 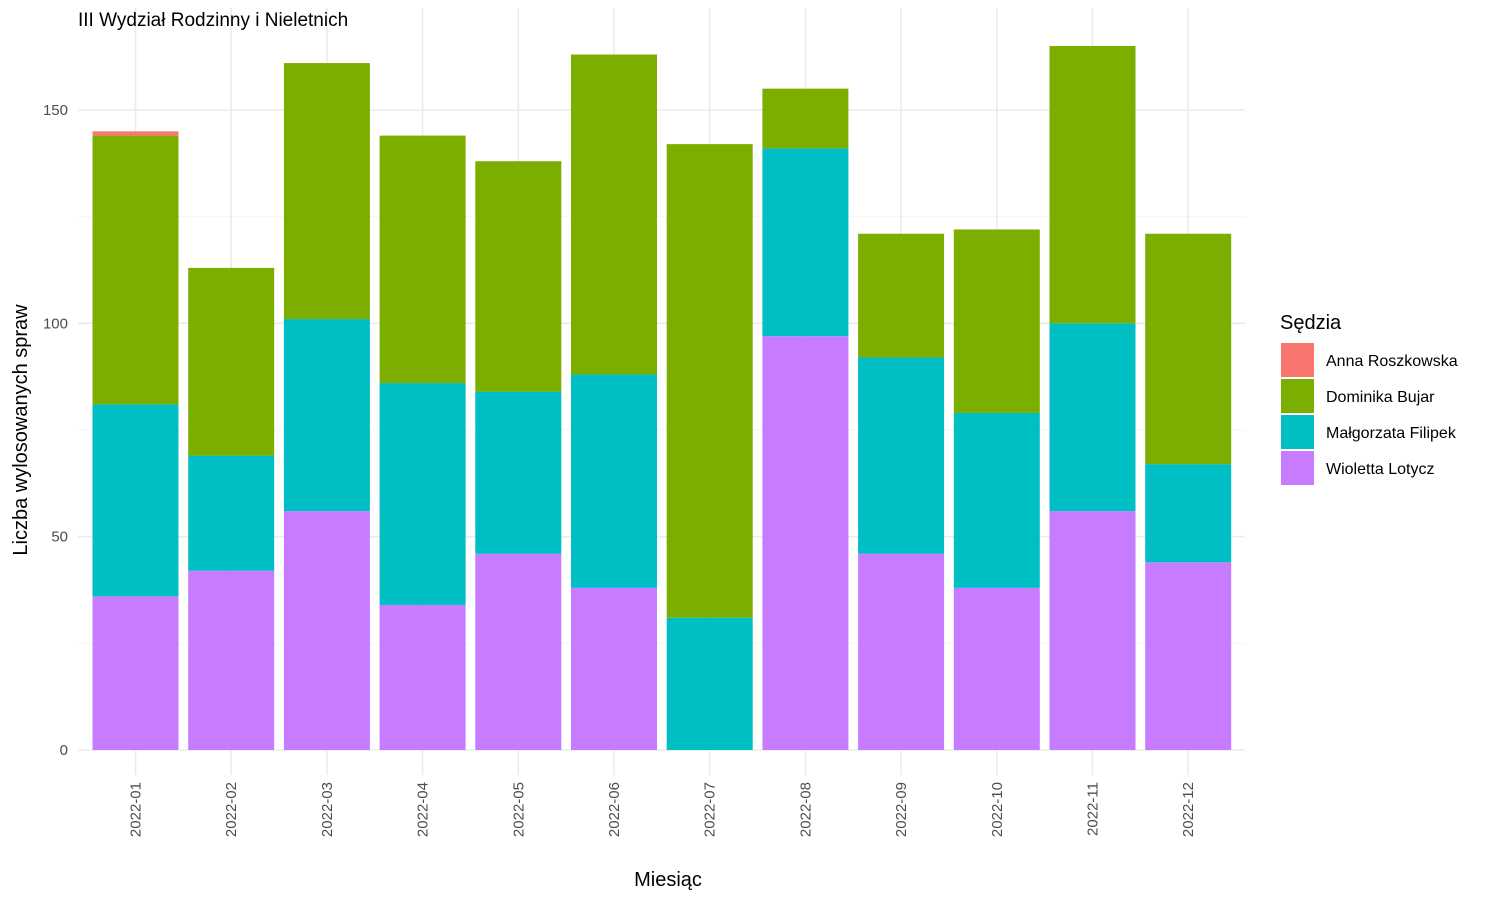 I want to click on x-tick-label: 2022-01, so click(x=136, y=809).